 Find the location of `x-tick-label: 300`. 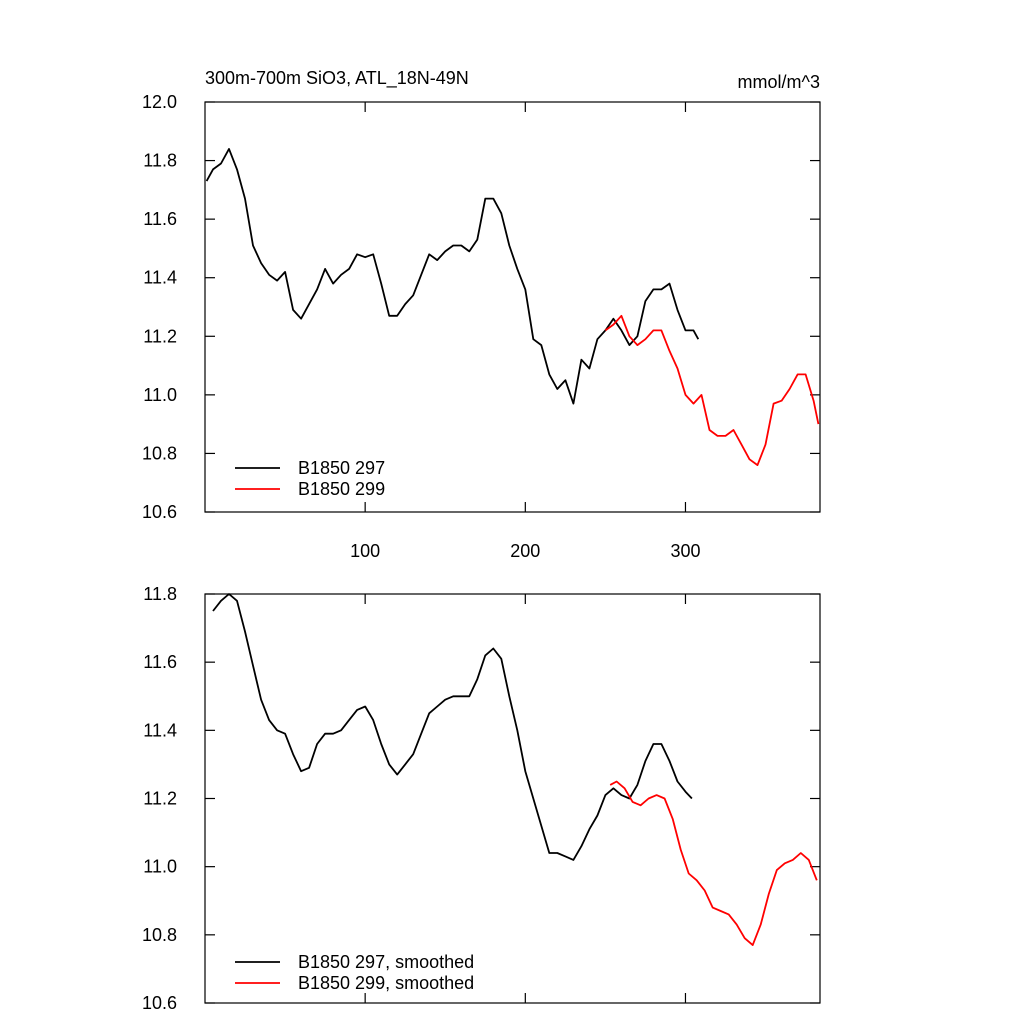

x-tick-label: 300 is located at coordinates (685, 551).